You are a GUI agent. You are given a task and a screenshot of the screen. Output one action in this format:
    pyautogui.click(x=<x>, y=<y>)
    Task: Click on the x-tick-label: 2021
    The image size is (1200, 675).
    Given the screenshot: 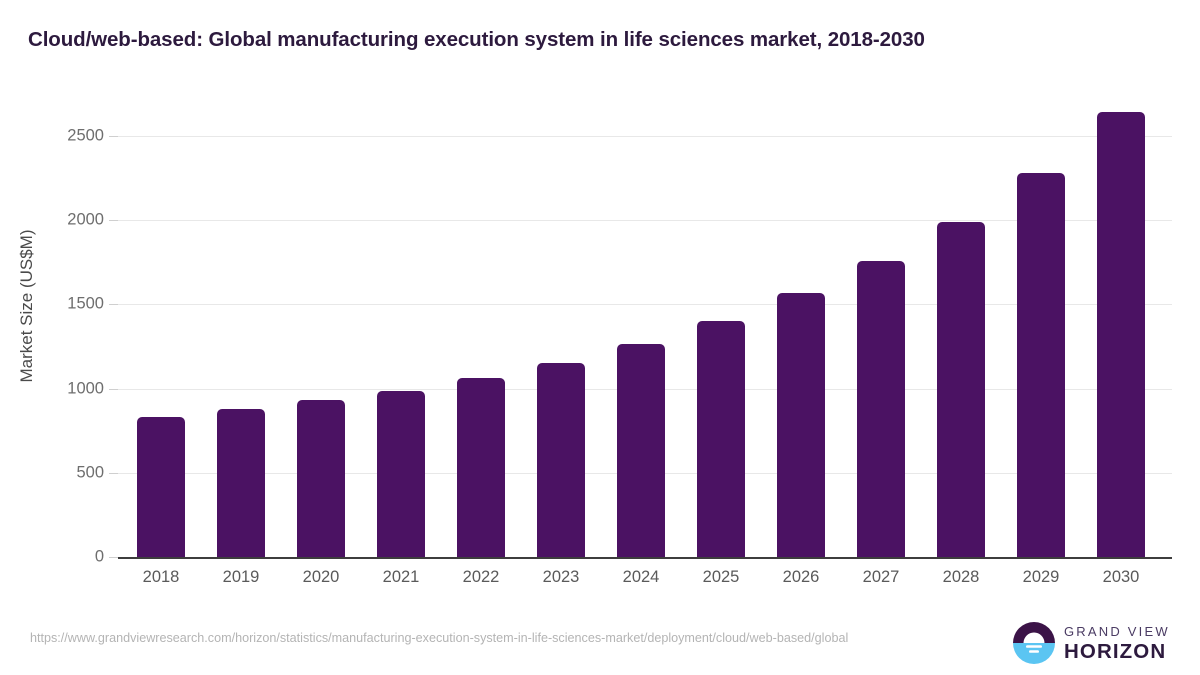 What is the action you would take?
    pyautogui.click(x=401, y=577)
    